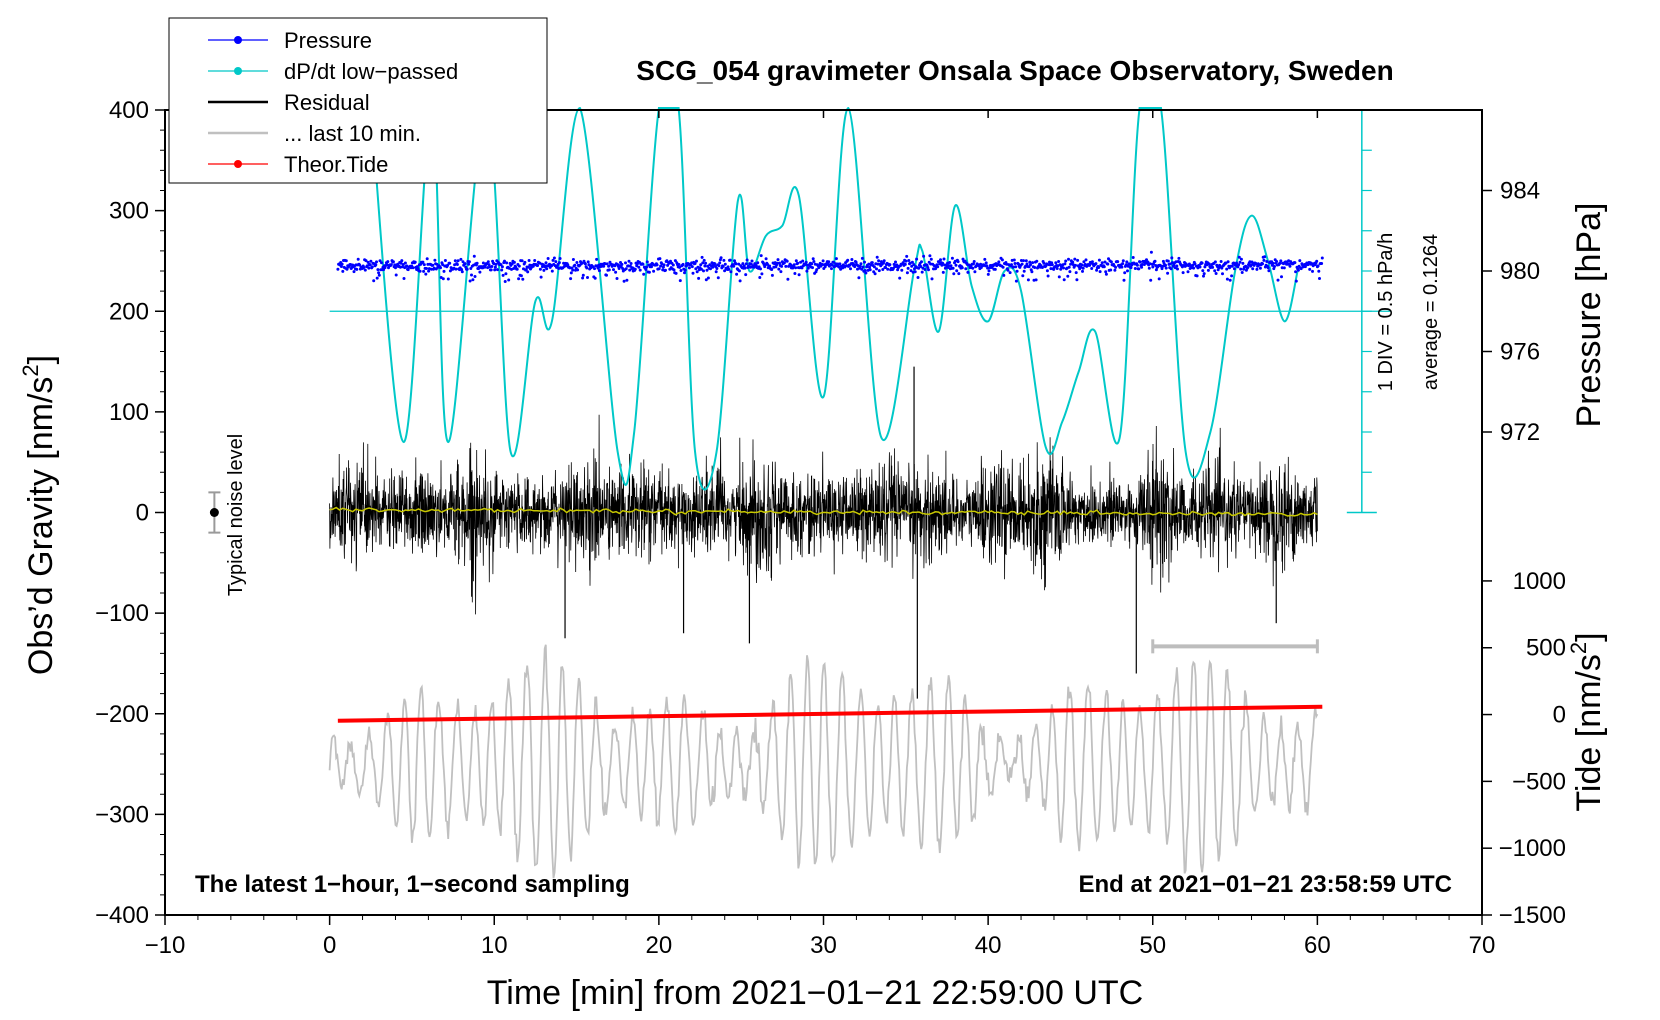 This screenshot has height=1020, width=1660. I want to click on x-tick-label: 50, so click(1152, 945).